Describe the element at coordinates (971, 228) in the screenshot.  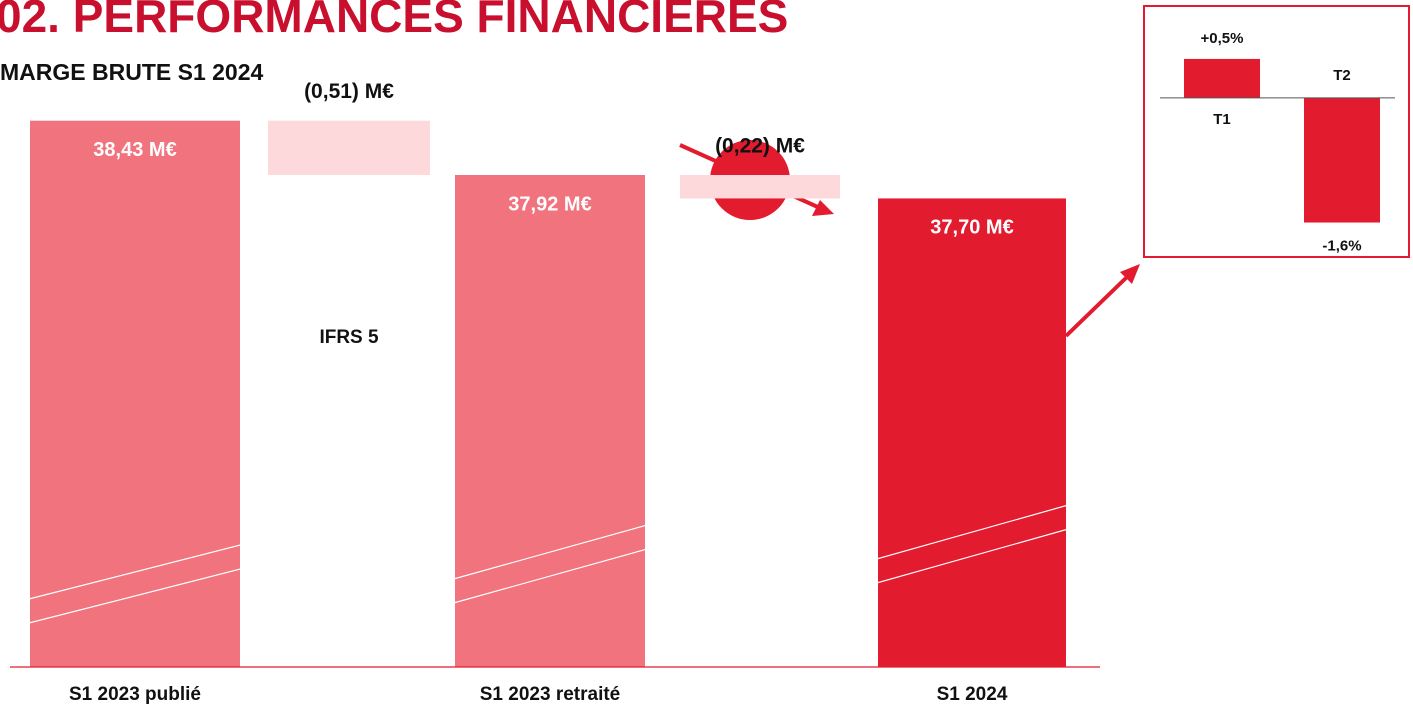
I see `value-label: 37,70 M€` at that location.